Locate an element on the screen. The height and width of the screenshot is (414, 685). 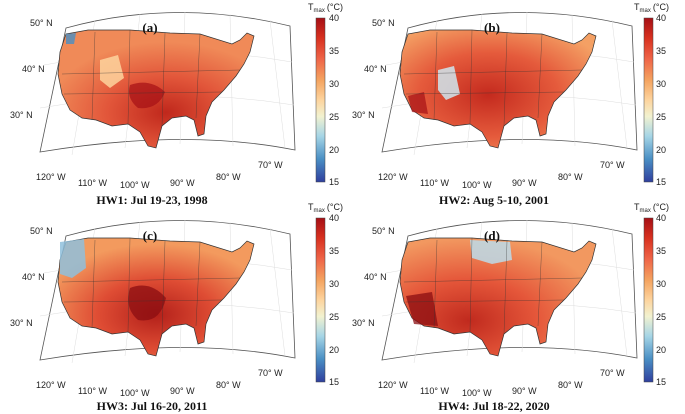
panel-label: (c) is located at coordinates (150, 235).